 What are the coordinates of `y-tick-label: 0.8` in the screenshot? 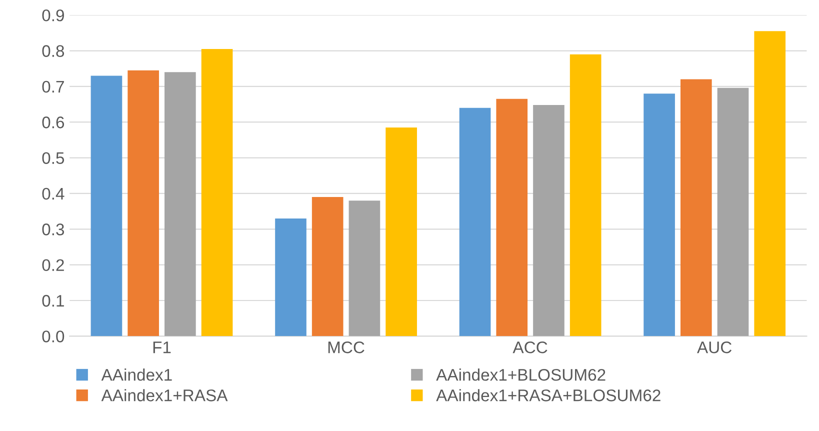 It's located at (53, 51).